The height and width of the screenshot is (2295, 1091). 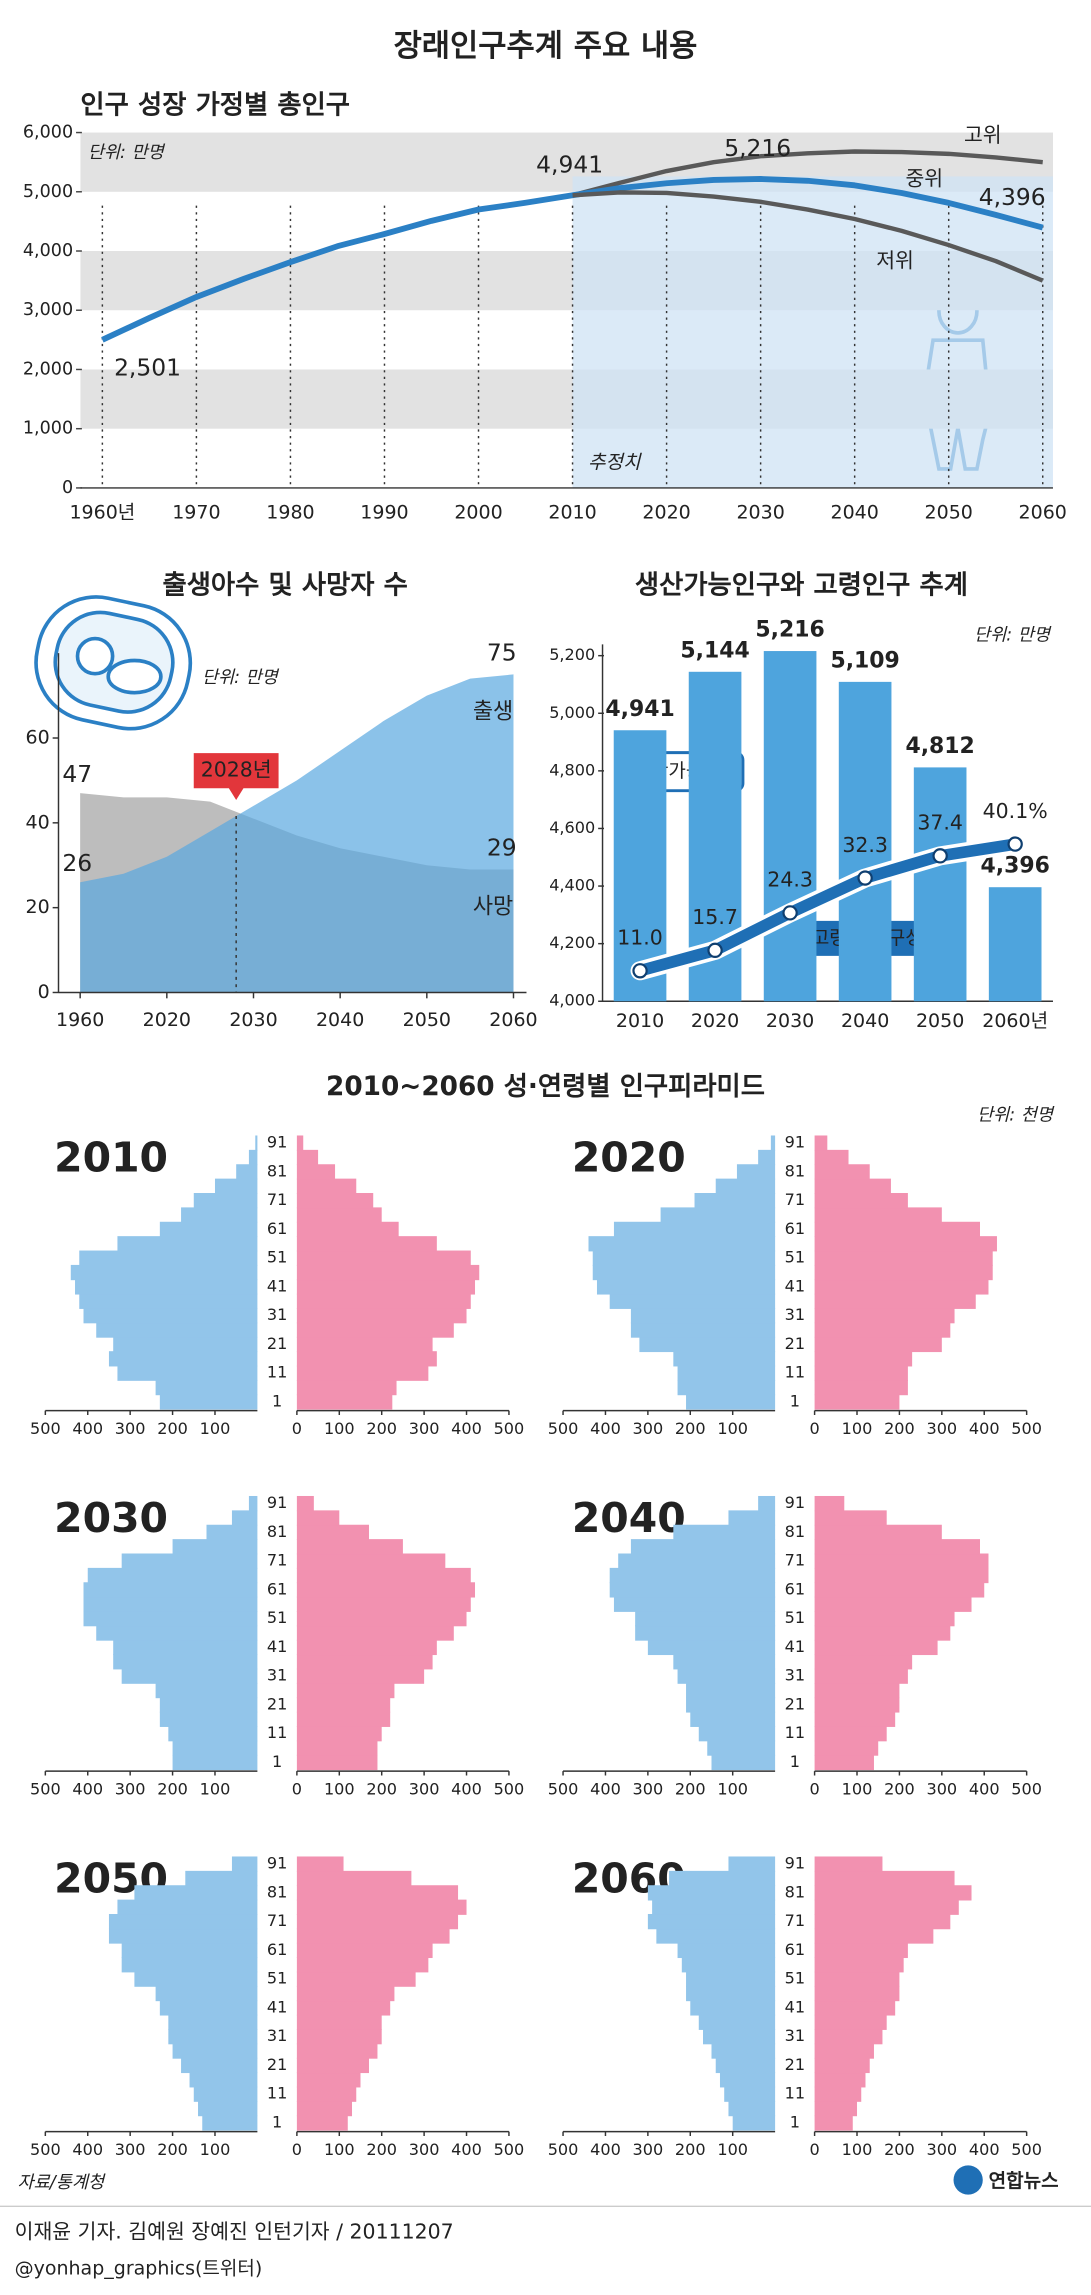 I want to click on y-tick-label: 4,600, so click(x=572, y=827).